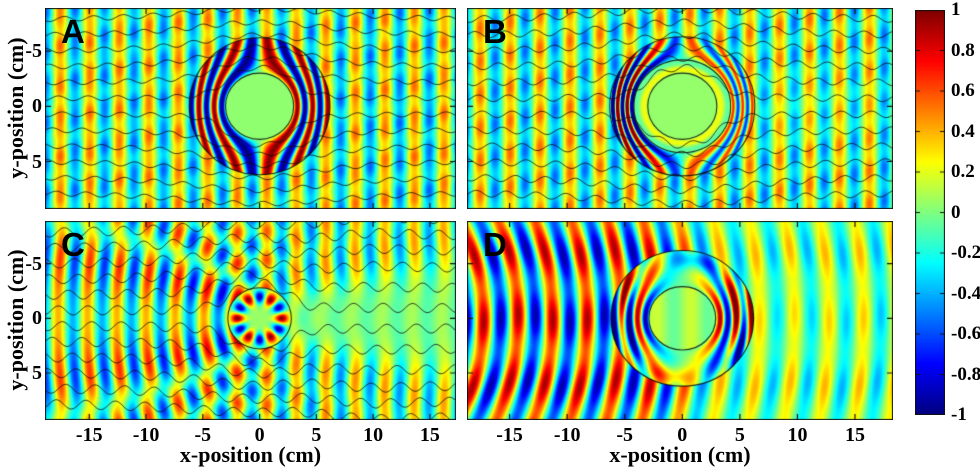 Image resolution: width=980 pixels, height=475 pixels. What do you see at coordinates (956, 212) in the screenshot?
I see `colorbar-tick-label: 0` at bounding box center [956, 212].